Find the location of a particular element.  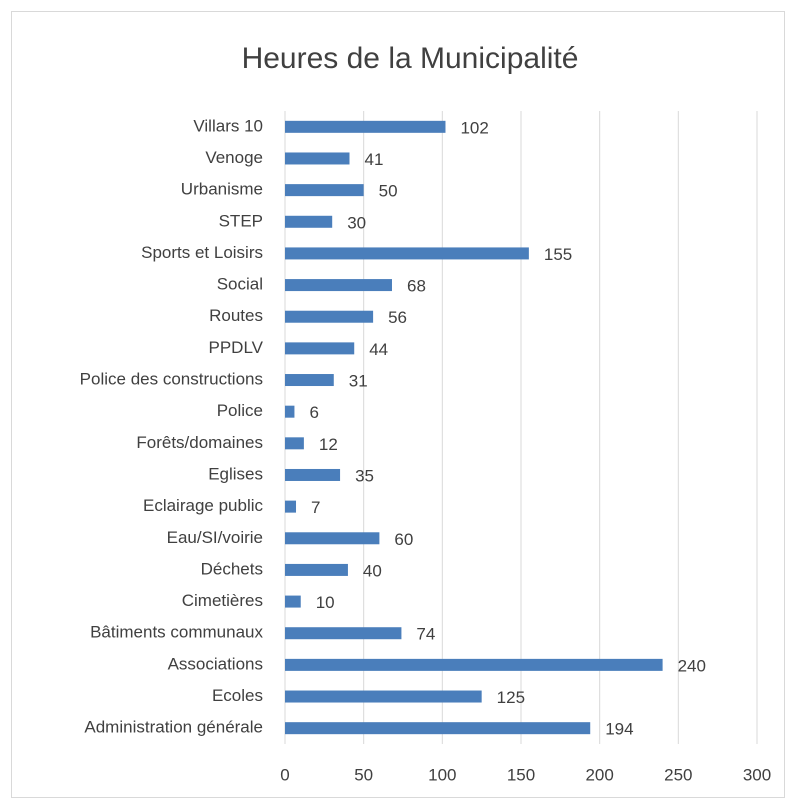

y-tick-label: Bâtiments communaux is located at coordinates (176, 632).